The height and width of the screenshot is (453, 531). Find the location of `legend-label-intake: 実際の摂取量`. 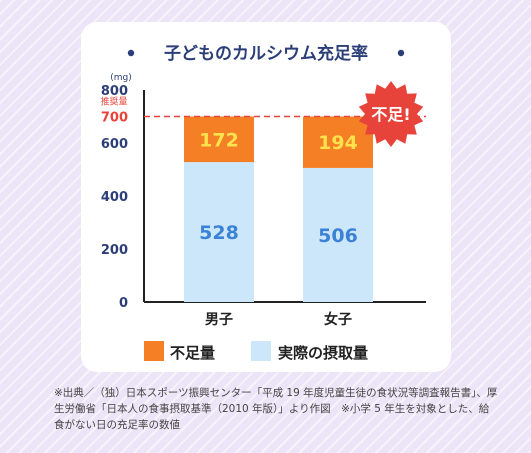

legend-label-intake: 実際の摂取量 is located at coordinates (323, 353).